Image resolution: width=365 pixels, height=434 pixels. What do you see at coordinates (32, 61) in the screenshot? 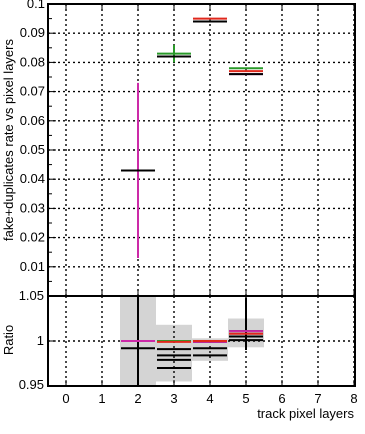
I see `main-y-tick-label-7: 0.08` at bounding box center [32, 61].